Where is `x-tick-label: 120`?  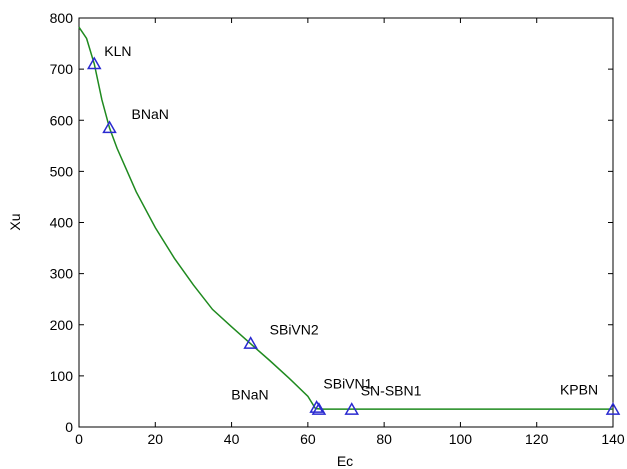 x-tick-label: 120 is located at coordinates (537, 439).